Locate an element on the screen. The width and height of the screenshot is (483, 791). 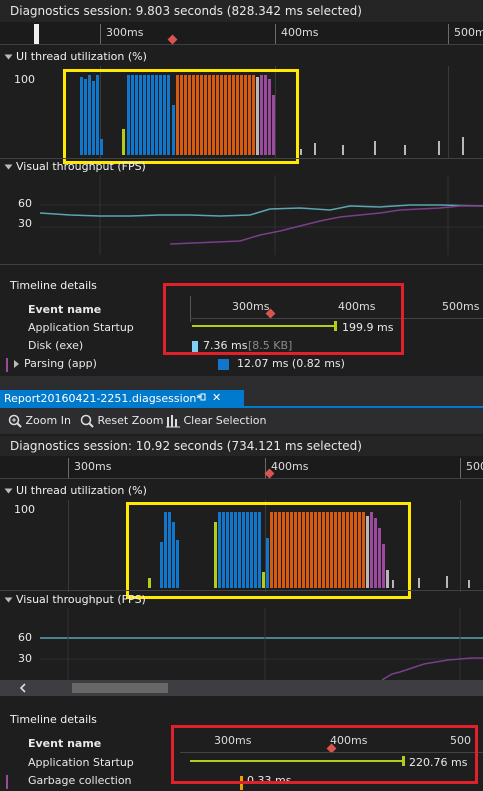
clear-selection-button: Clear Selection is located at coordinates (216, 421).